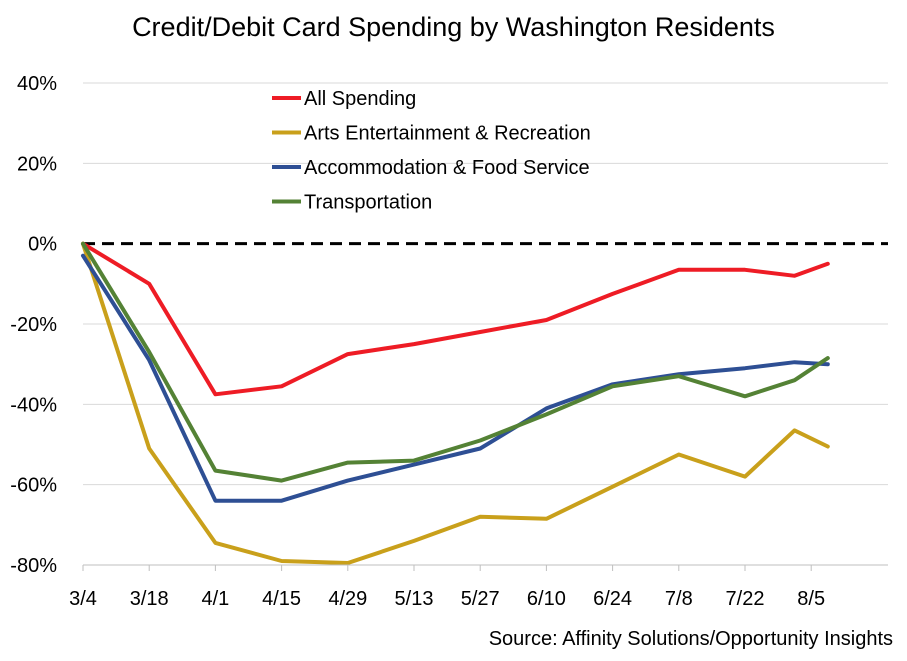  I want to click on legend-label: All Spending, so click(360, 99).